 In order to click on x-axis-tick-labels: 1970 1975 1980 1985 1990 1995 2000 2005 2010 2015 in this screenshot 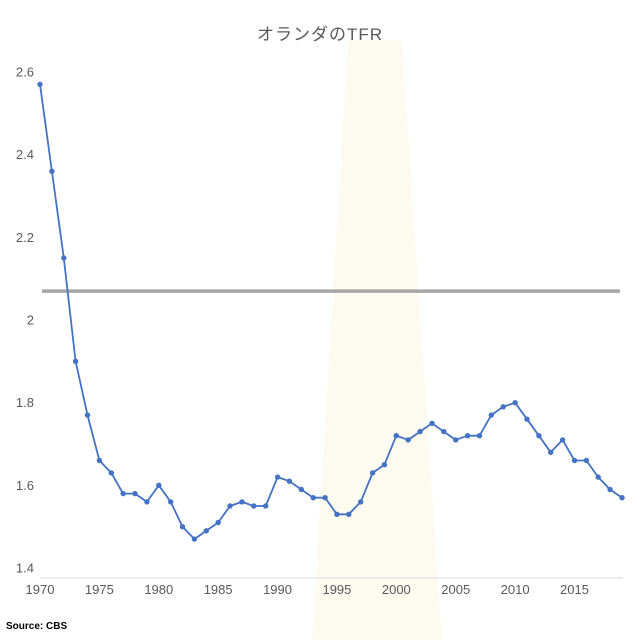, I will do `click(307, 589)`.